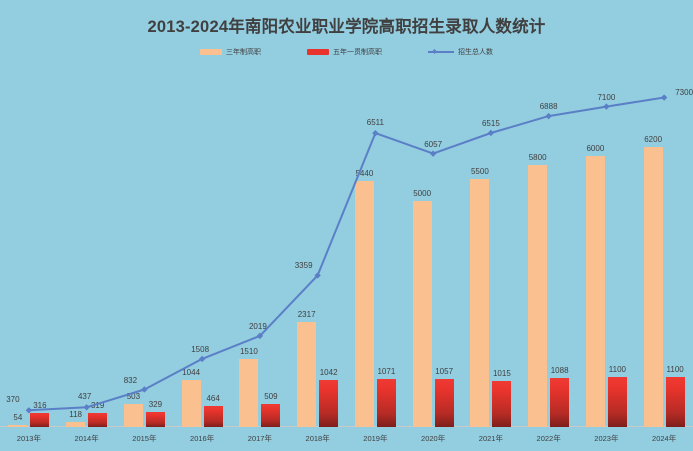 Image resolution: width=693 pixels, height=451 pixels. What do you see at coordinates (364, 174) in the screenshot?
I see `bar-value-label: 5440` at bounding box center [364, 174].